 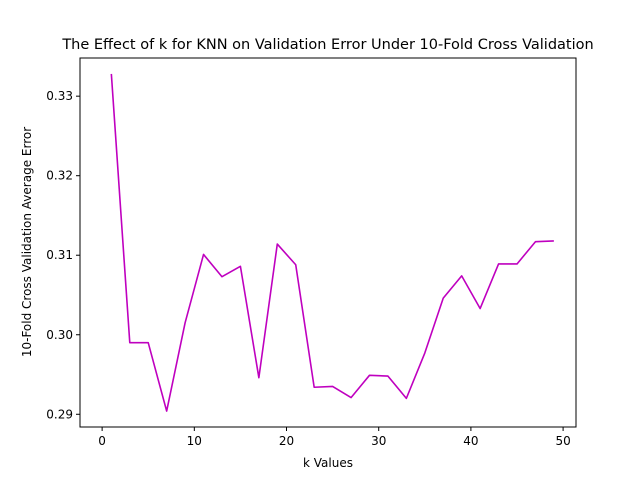 What do you see at coordinates (59, 255) in the screenshot?
I see `y-tick-label: 0.31` at bounding box center [59, 255].